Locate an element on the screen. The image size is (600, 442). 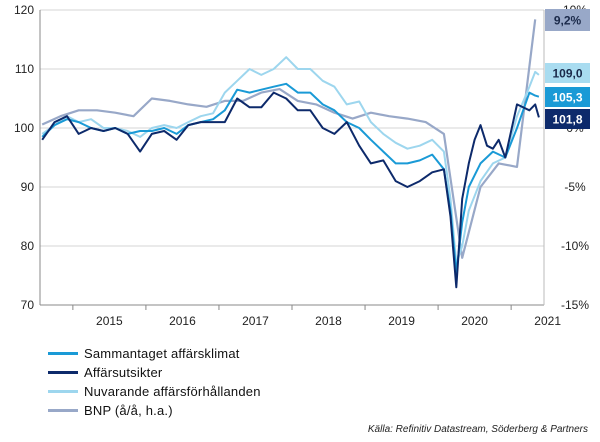
end-value-label: 105,3 is located at coordinates (567, 98).